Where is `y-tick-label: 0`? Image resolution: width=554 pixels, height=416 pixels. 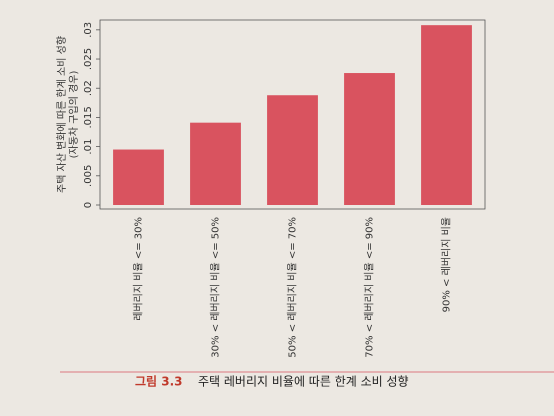
y-tick-label: 0 is located at coordinates (88, 205).